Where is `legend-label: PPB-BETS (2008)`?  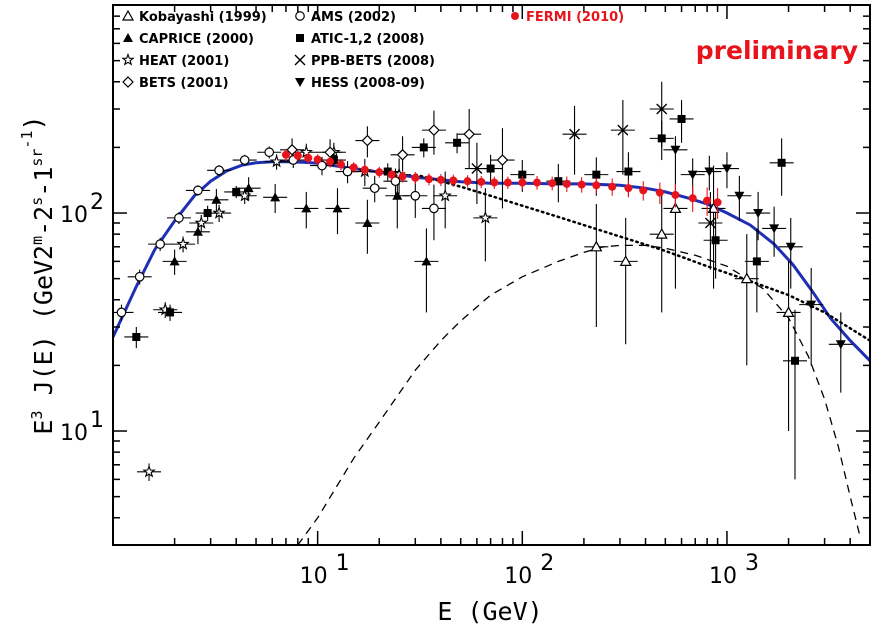
legend-label: PPB-BETS (2008) is located at coordinates (373, 61).